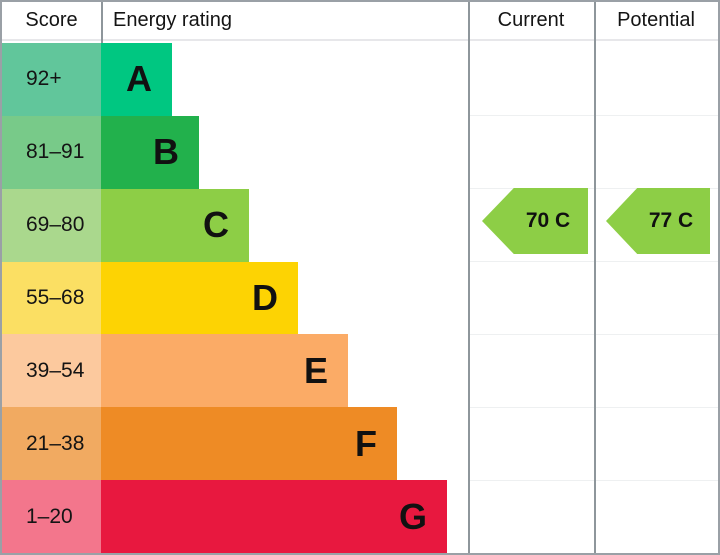 The height and width of the screenshot is (555, 720). Describe the element at coordinates (51, 516) in the screenshot. I see `score-range-g: 1–20` at that location.